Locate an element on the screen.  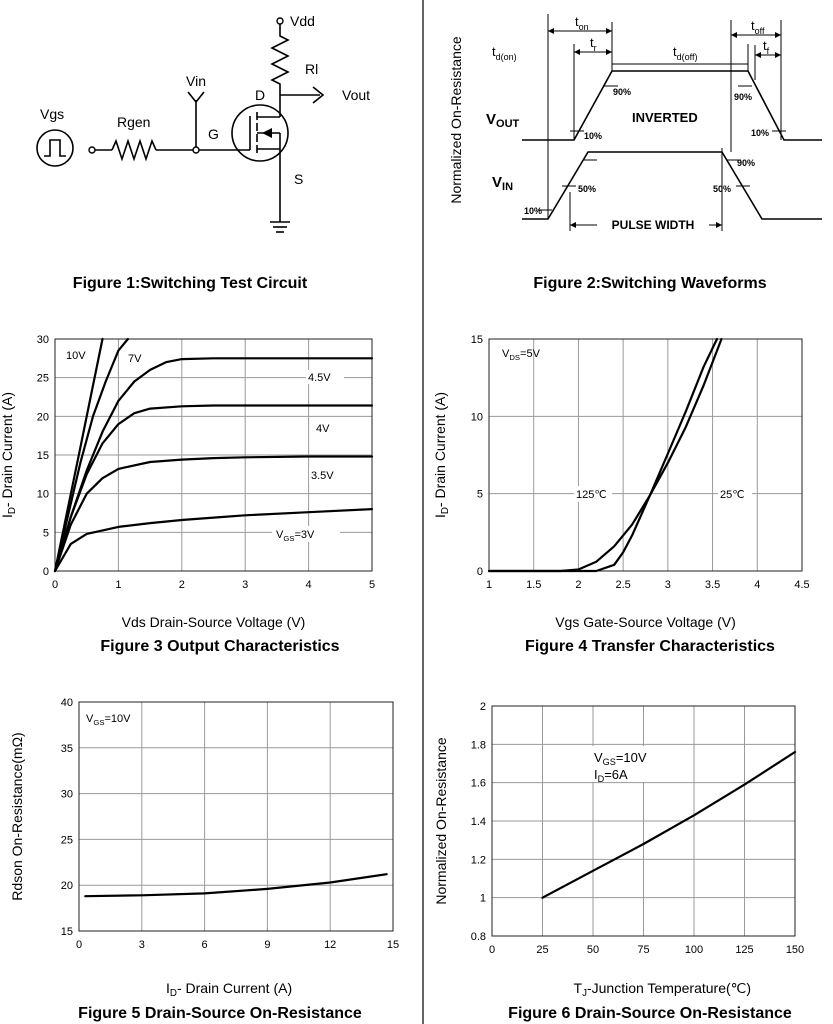
tdoff-label: td(off) is located at coordinates (685, 53).